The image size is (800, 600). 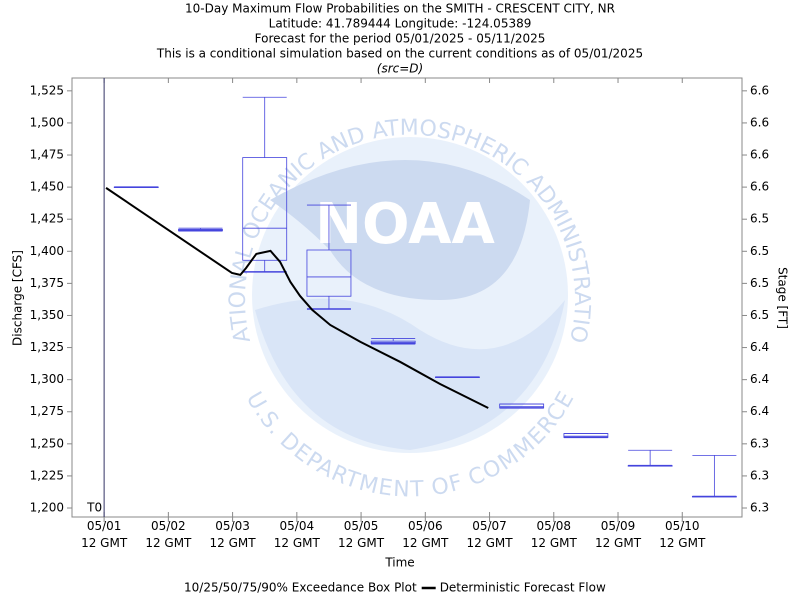 What do you see at coordinates (18, 298) in the screenshot?
I see `y-axis-label: Discharge [CFS]` at bounding box center [18, 298].